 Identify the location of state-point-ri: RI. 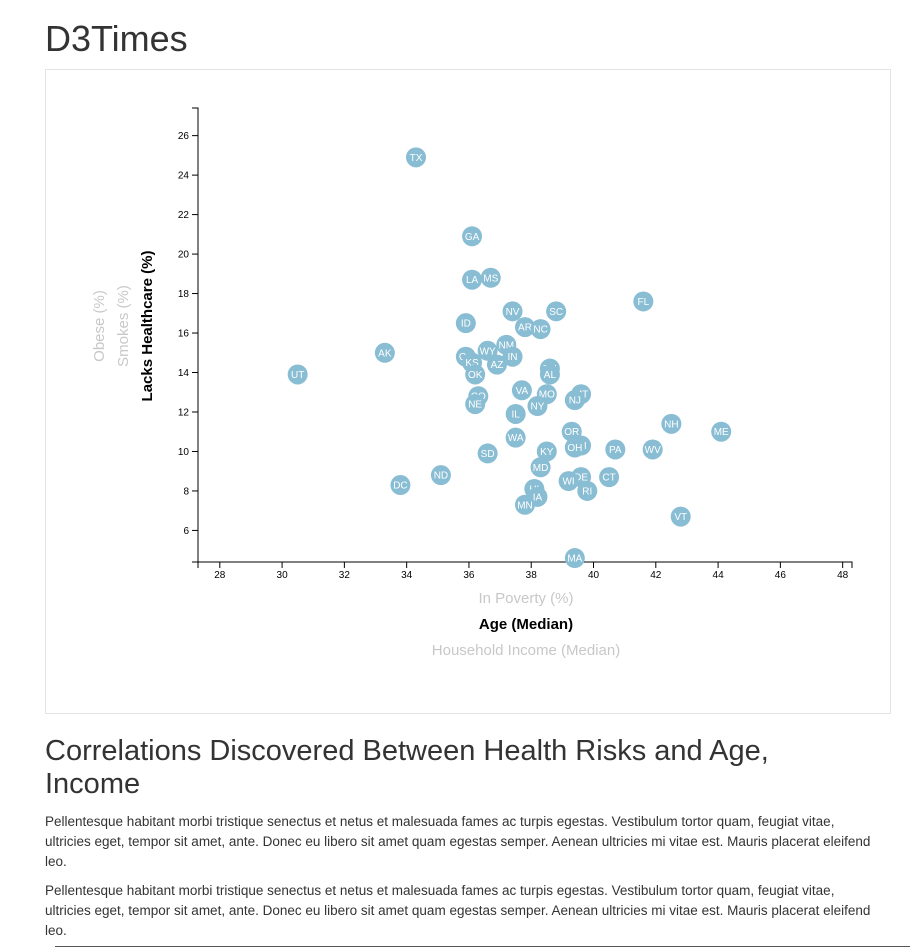
(587, 490).